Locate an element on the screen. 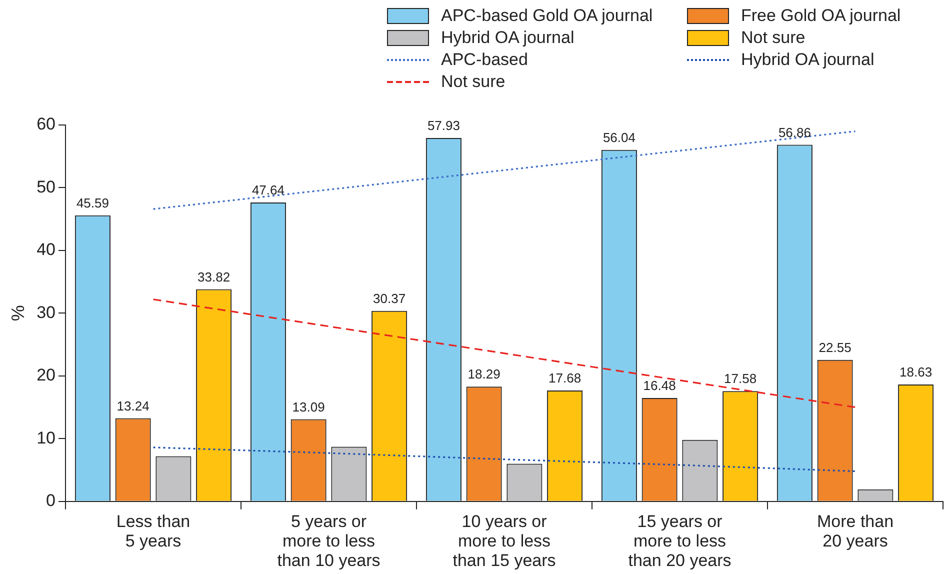 This screenshot has width=947, height=574. data-label: 45.59 is located at coordinates (92, 202).